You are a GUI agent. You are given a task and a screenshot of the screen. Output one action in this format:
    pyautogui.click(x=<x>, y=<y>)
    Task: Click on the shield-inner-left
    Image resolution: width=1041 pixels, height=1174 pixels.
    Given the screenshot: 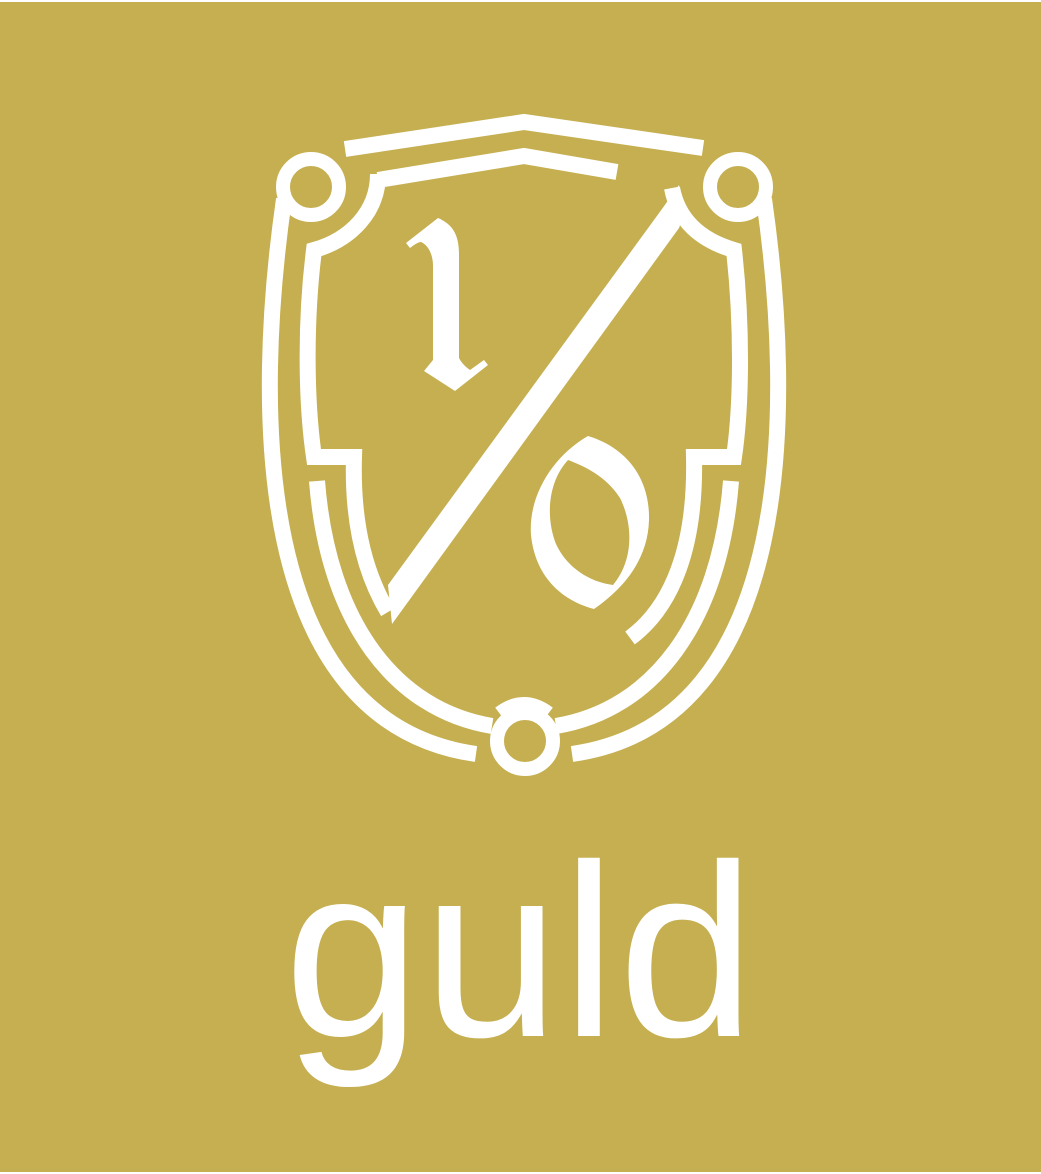 What is the action you would take?
    pyautogui.click(x=347, y=395)
    